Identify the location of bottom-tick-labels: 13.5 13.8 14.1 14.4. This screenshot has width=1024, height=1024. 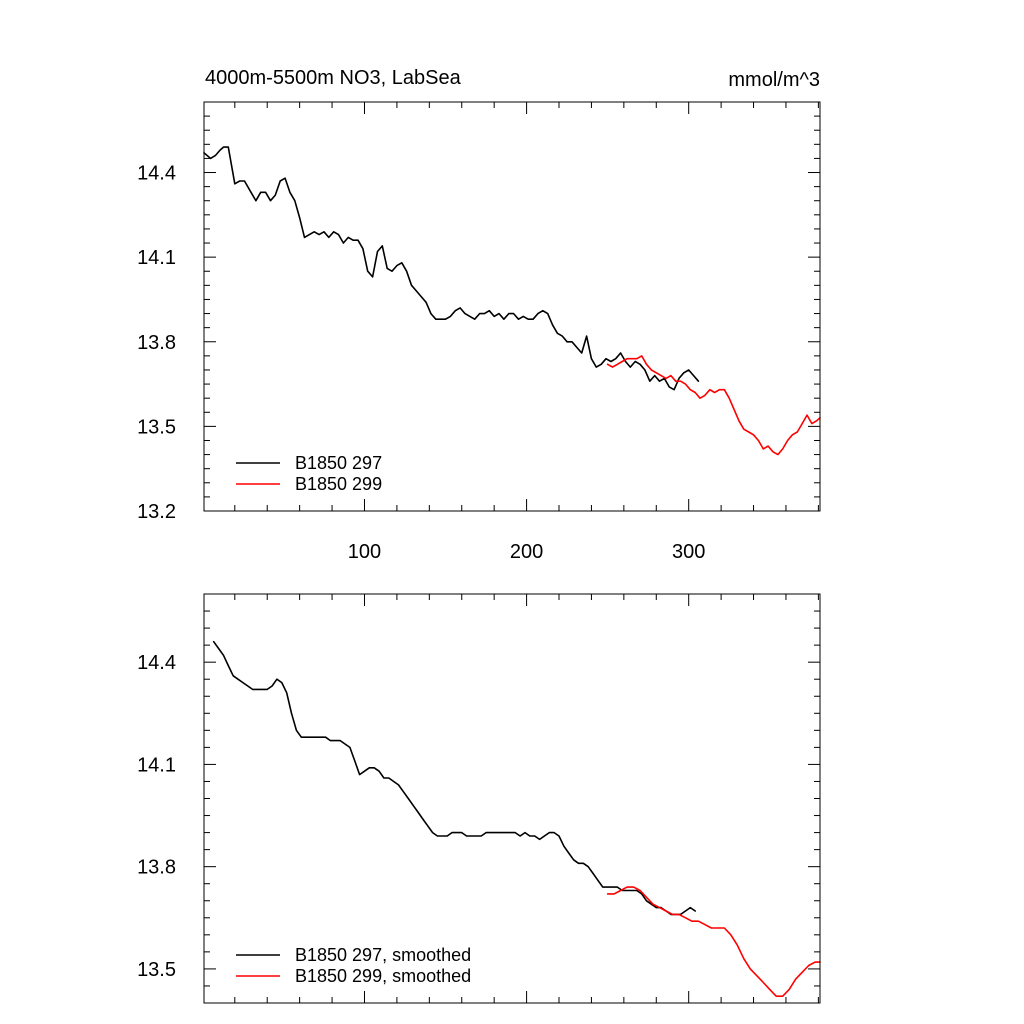
(156, 816).